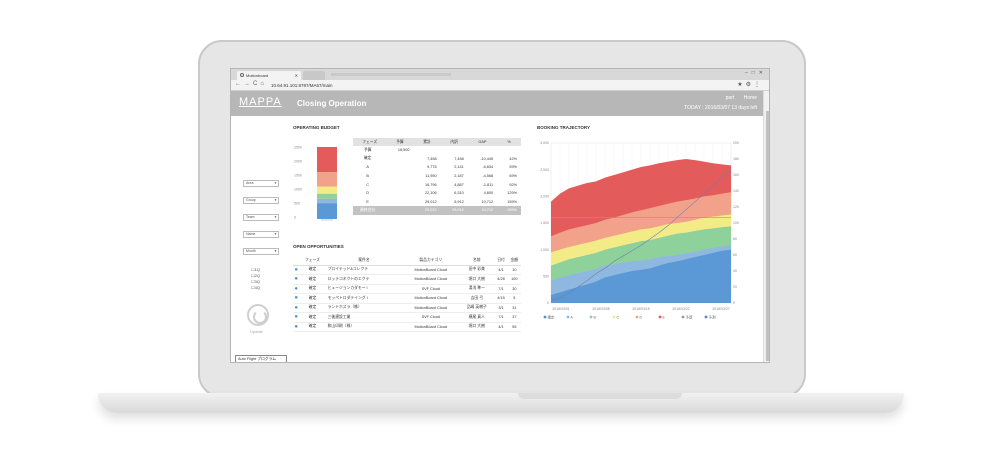  Describe the element at coordinates (514, 327) in the screenshot. I see `opp-cell: 55` at that location.